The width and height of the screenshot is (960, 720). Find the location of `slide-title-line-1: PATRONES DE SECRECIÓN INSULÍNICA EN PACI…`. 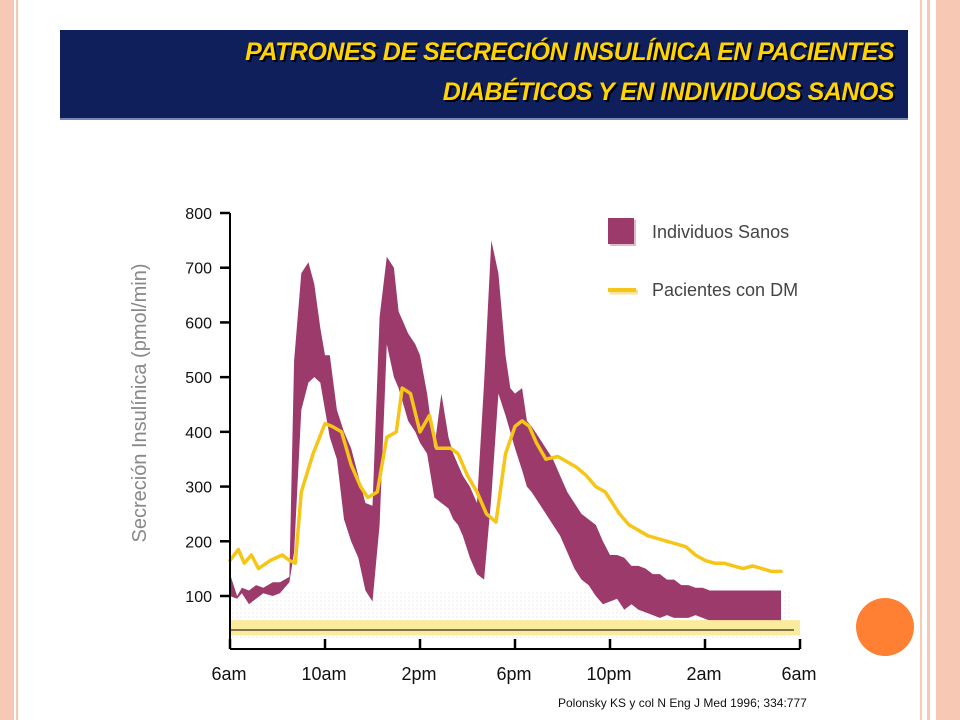

slide-title-line-1: PATRONES DE SECRECIÓN INSULÍNICA EN PACI… is located at coordinates (569, 52).